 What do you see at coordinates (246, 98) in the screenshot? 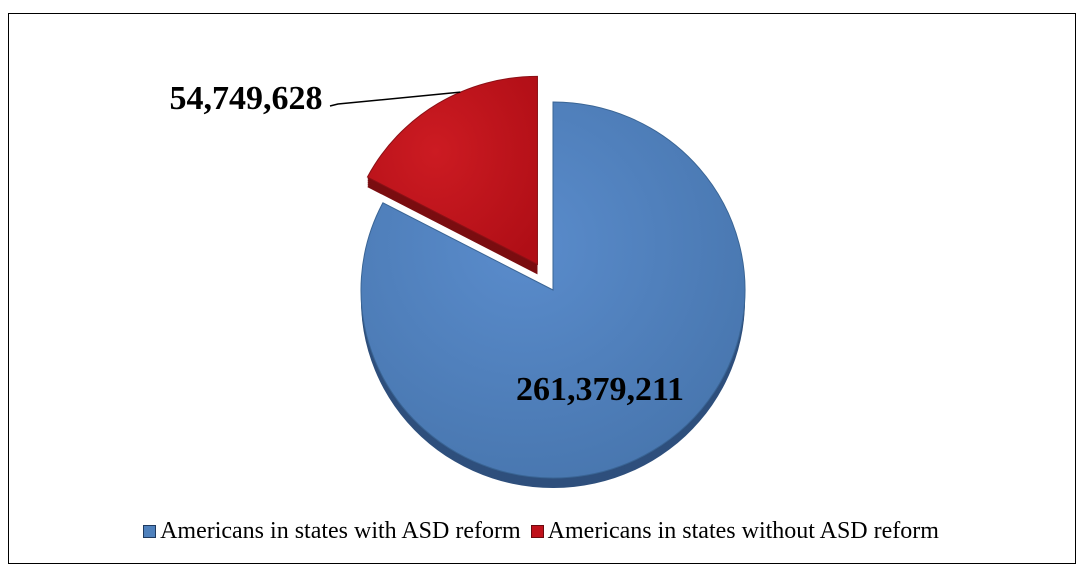
I see `data-label-without-reform: 54,749,628` at bounding box center [246, 98].